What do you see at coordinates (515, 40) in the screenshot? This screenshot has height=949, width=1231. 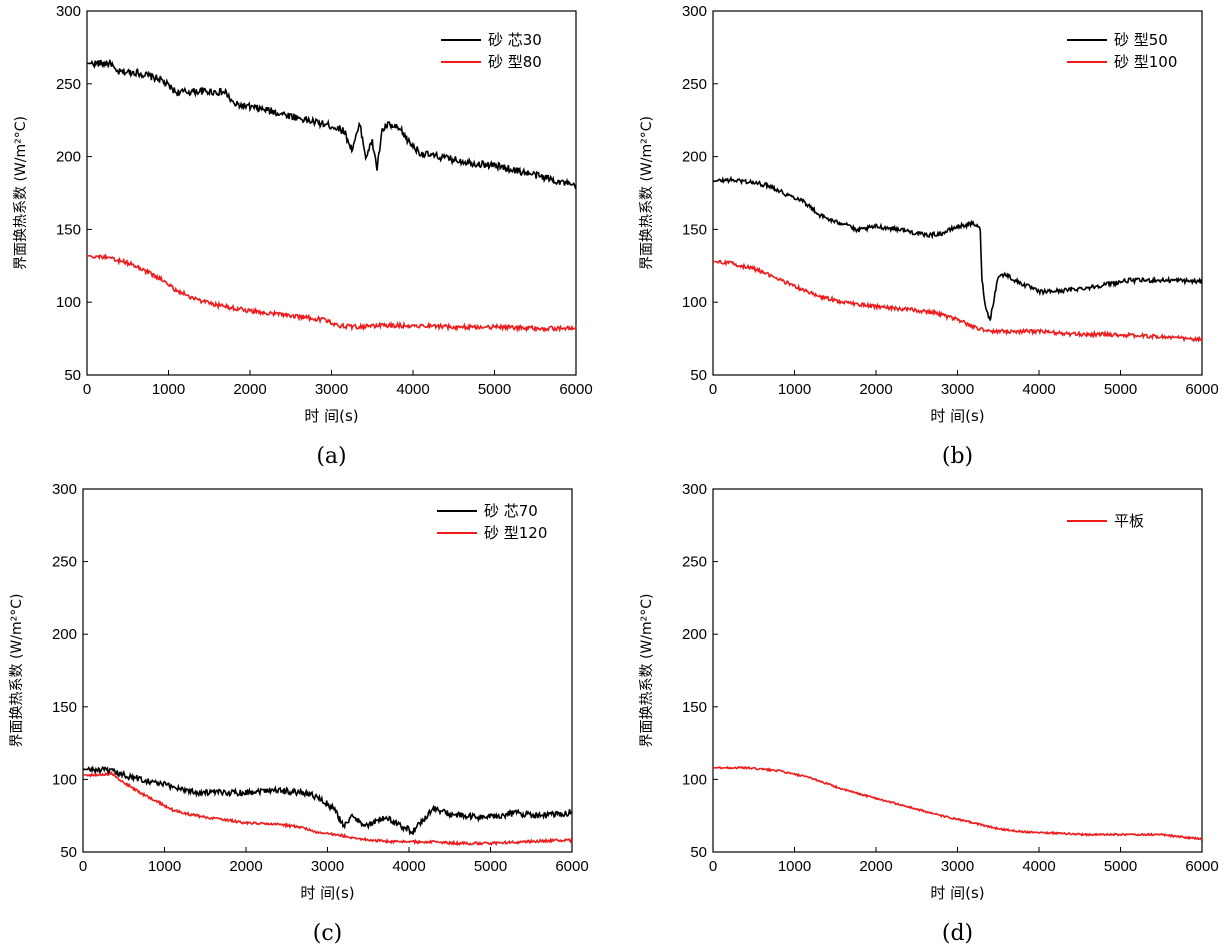 I see `legend-entry: 砂 芯30` at bounding box center [515, 40].